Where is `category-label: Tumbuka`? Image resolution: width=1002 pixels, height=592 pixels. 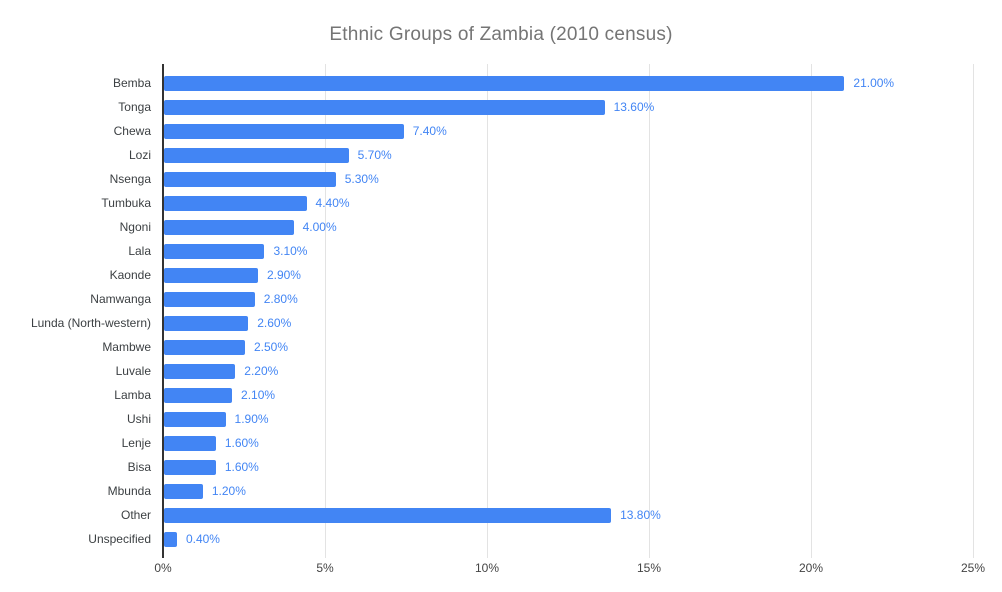 category-label: Tumbuka is located at coordinates (126, 203).